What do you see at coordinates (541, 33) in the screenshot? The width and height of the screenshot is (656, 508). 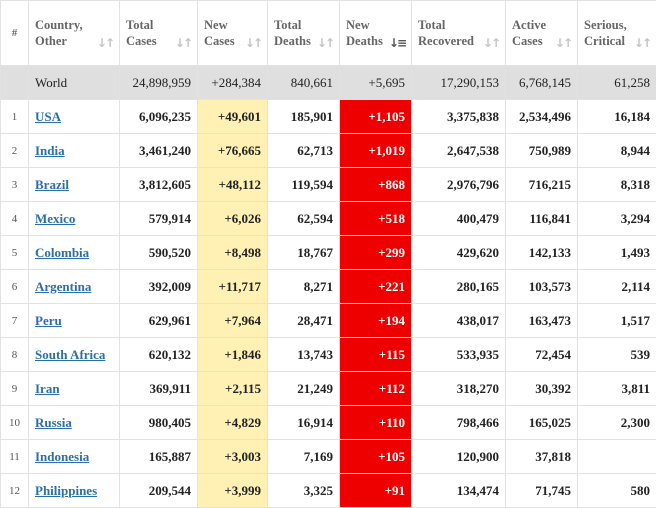 I see `header-active-cases: Active Cases ↓↑` at bounding box center [541, 33].